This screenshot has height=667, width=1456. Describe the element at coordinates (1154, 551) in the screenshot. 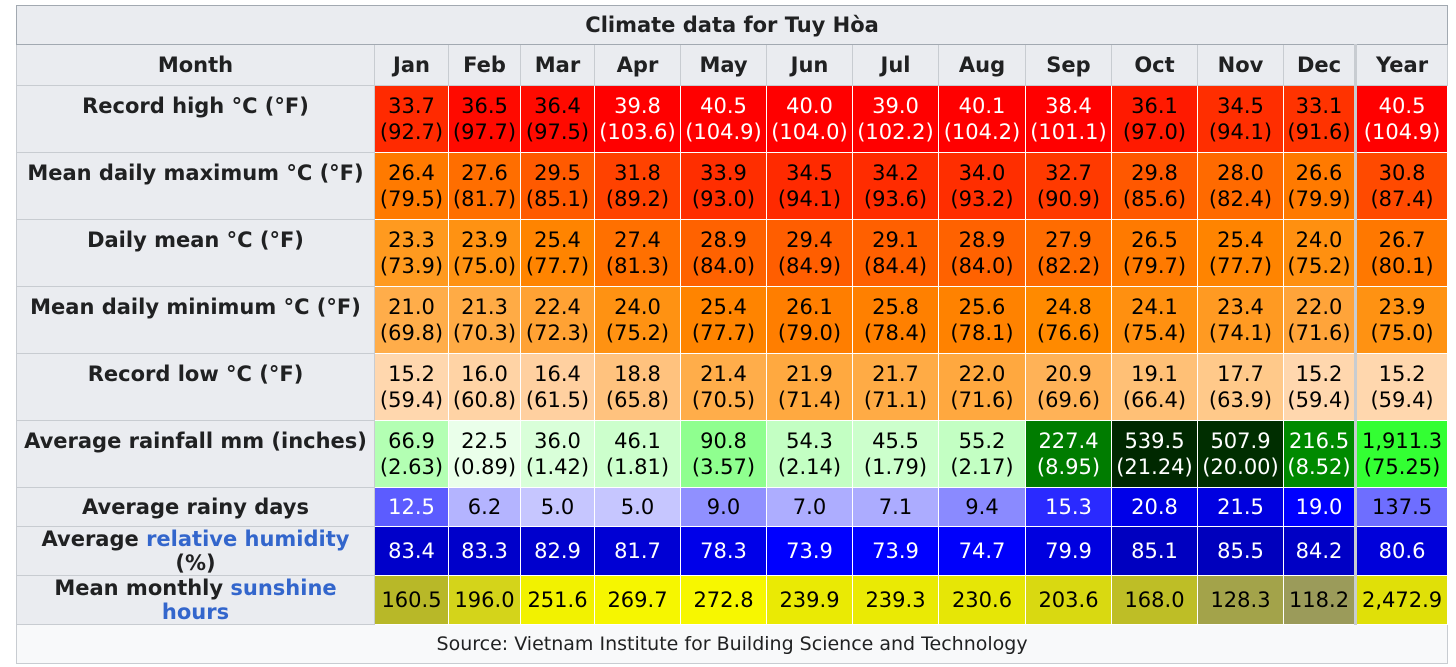

I see `table-cell: 85.1` at that location.